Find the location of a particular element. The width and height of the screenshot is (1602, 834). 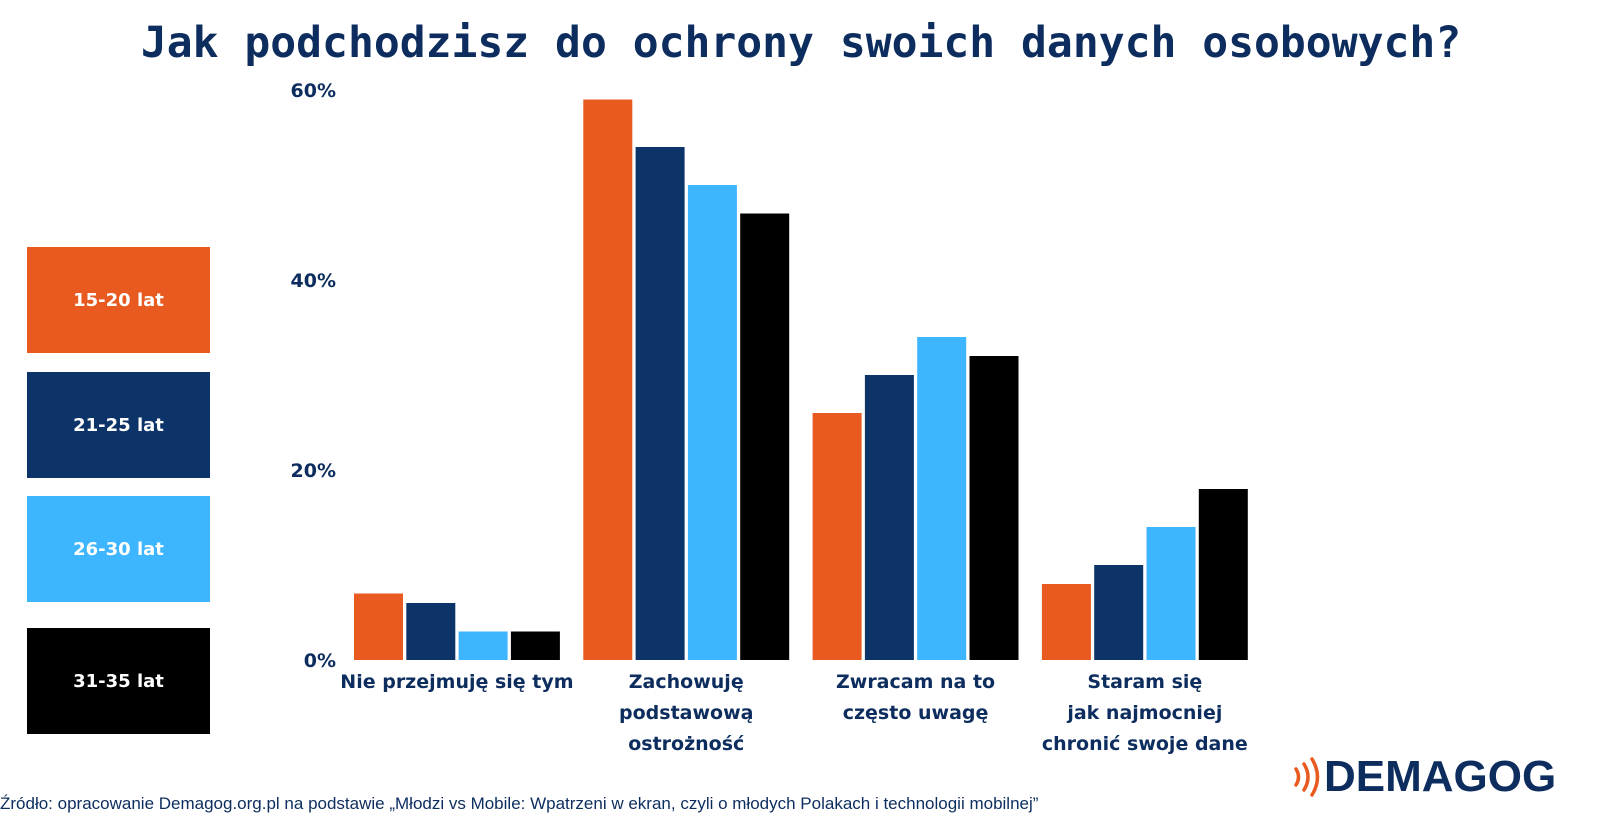

y-tick-label: 0% is located at coordinates (320, 661).